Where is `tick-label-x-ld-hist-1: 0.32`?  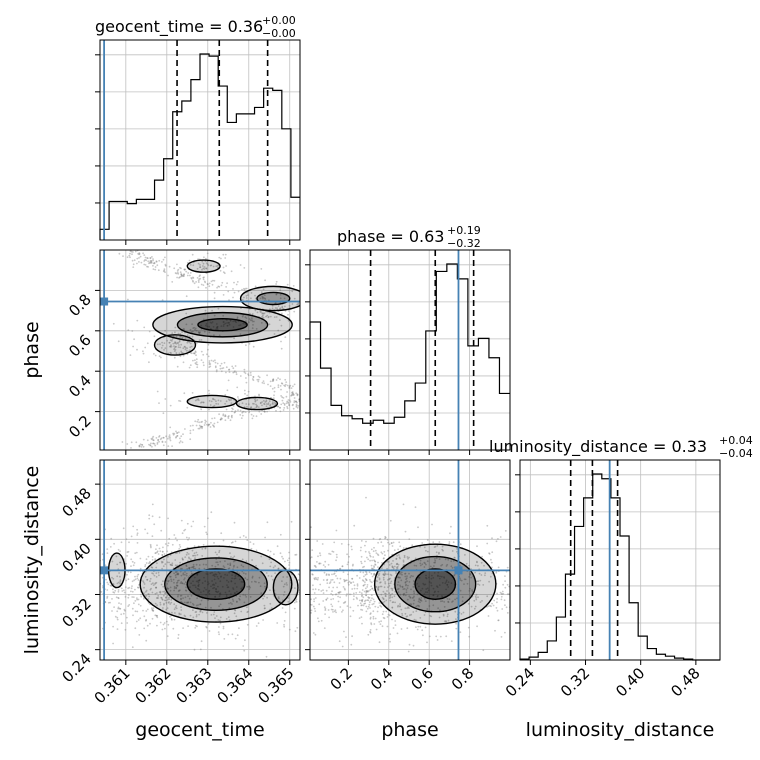 tick-label-x-ld-hist-1: 0.32 is located at coordinates (575, 682).